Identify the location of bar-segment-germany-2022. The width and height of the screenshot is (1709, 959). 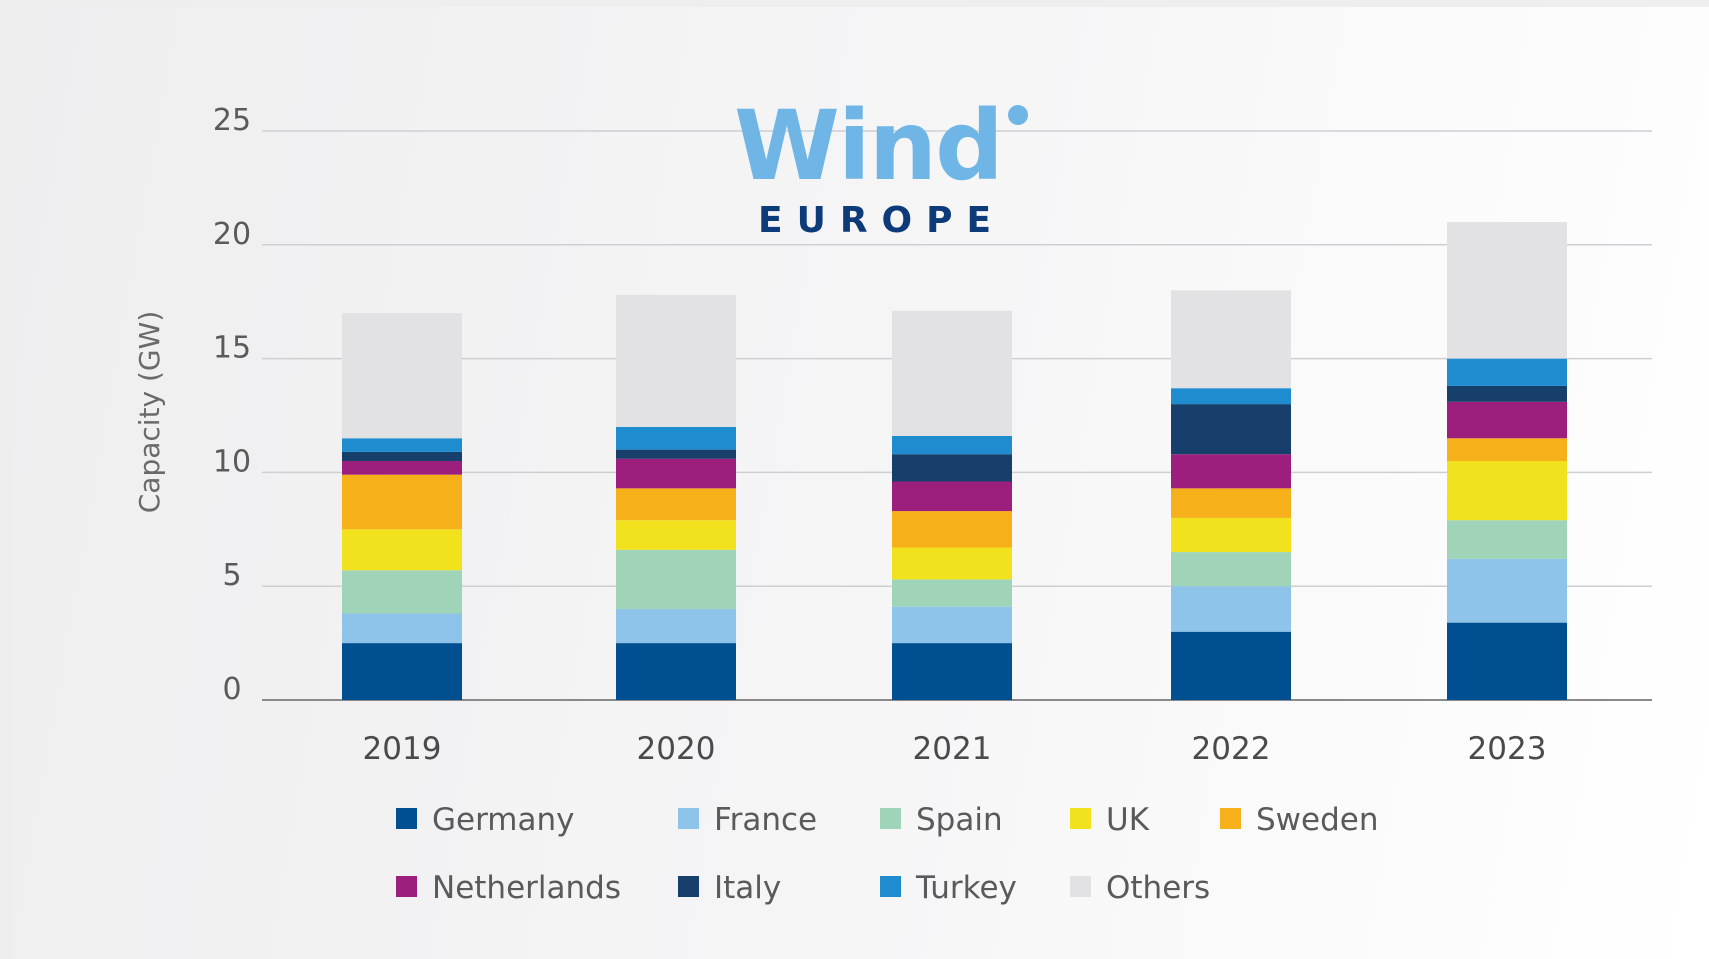
(1231, 665).